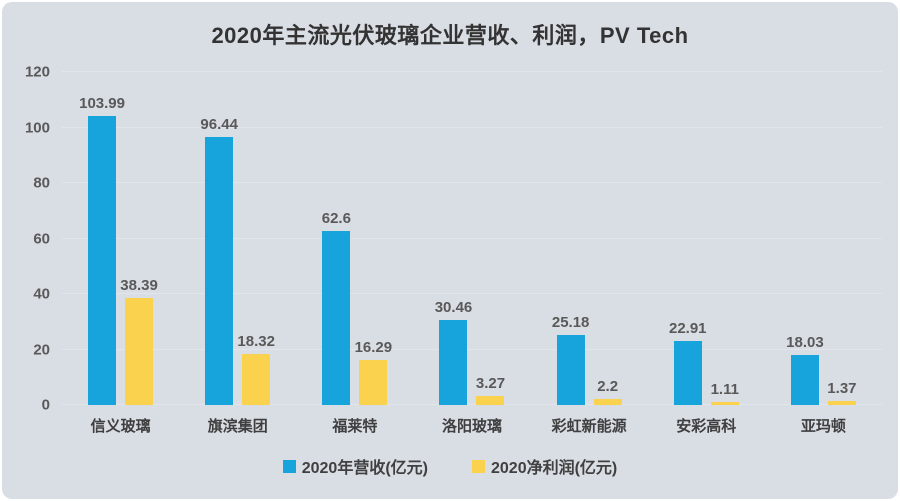 The image size is (900, 501). What do you see at coordinates (450, 35) in the screenshot?
I see `chart-title: 2020年主流光伏玻璃企业营收、利润，PV Tech` at bounding box center [450, 35].